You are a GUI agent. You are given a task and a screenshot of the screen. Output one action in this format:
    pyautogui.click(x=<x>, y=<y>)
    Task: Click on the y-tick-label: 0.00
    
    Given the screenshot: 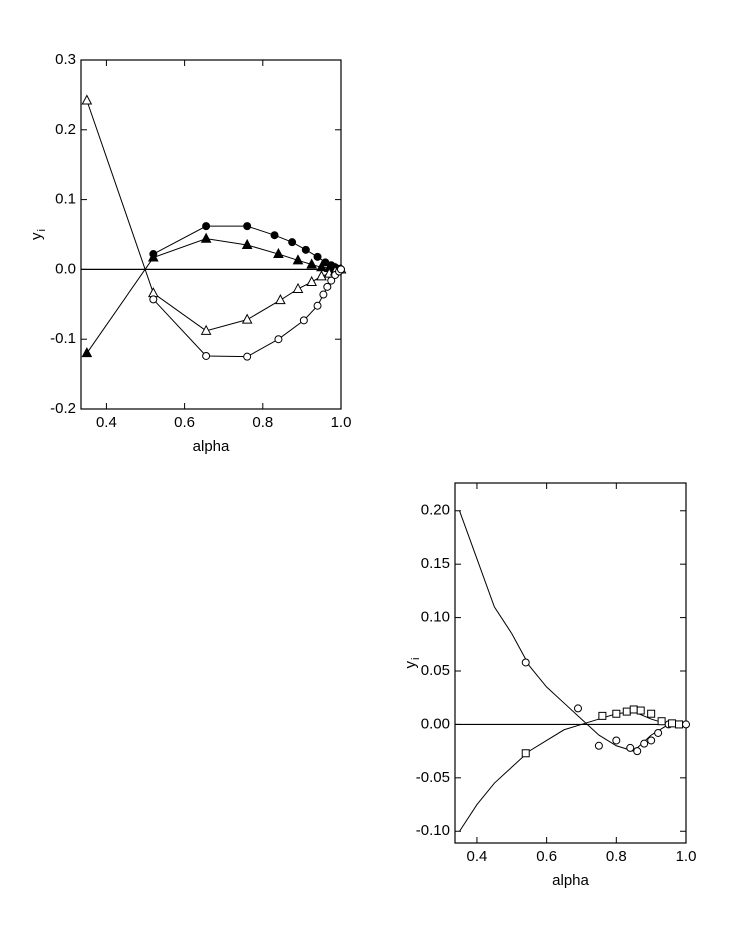 What is the action you would take?
    pyautogui.click(x=435, y=723)
    